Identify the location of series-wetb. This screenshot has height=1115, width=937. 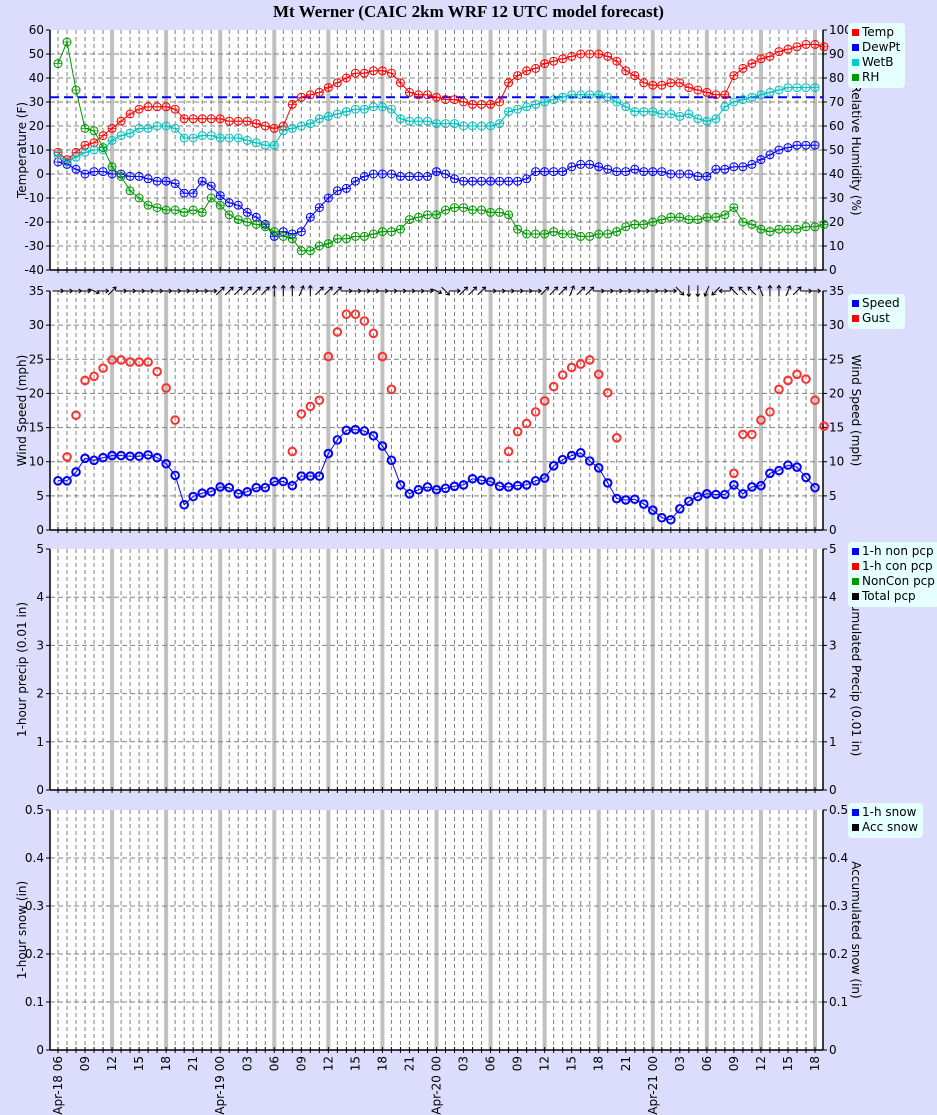
(436, 125).